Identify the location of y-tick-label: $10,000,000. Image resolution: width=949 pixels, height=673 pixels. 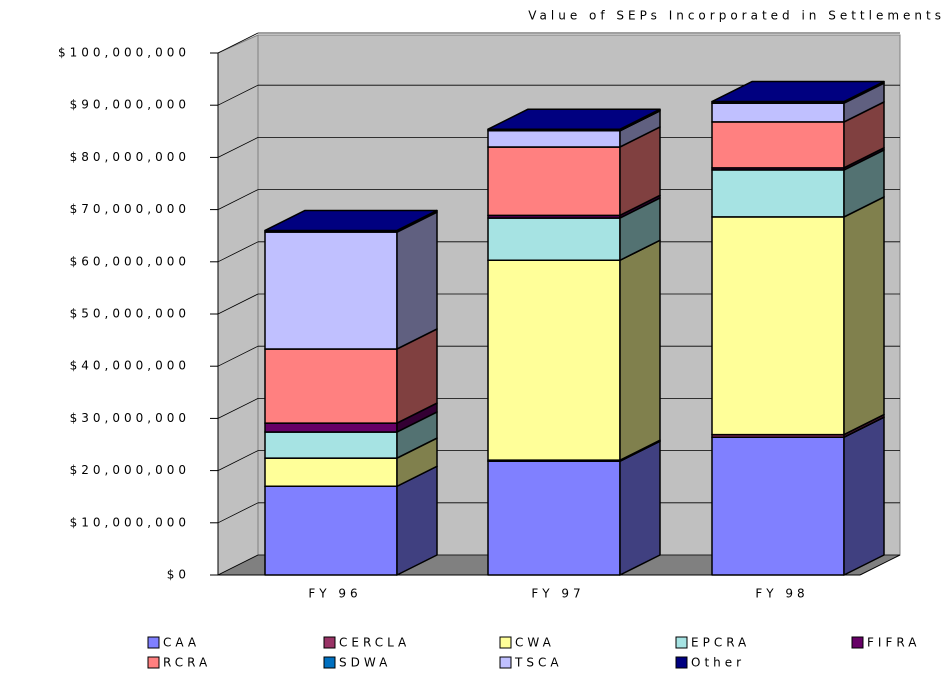
(130, 522).